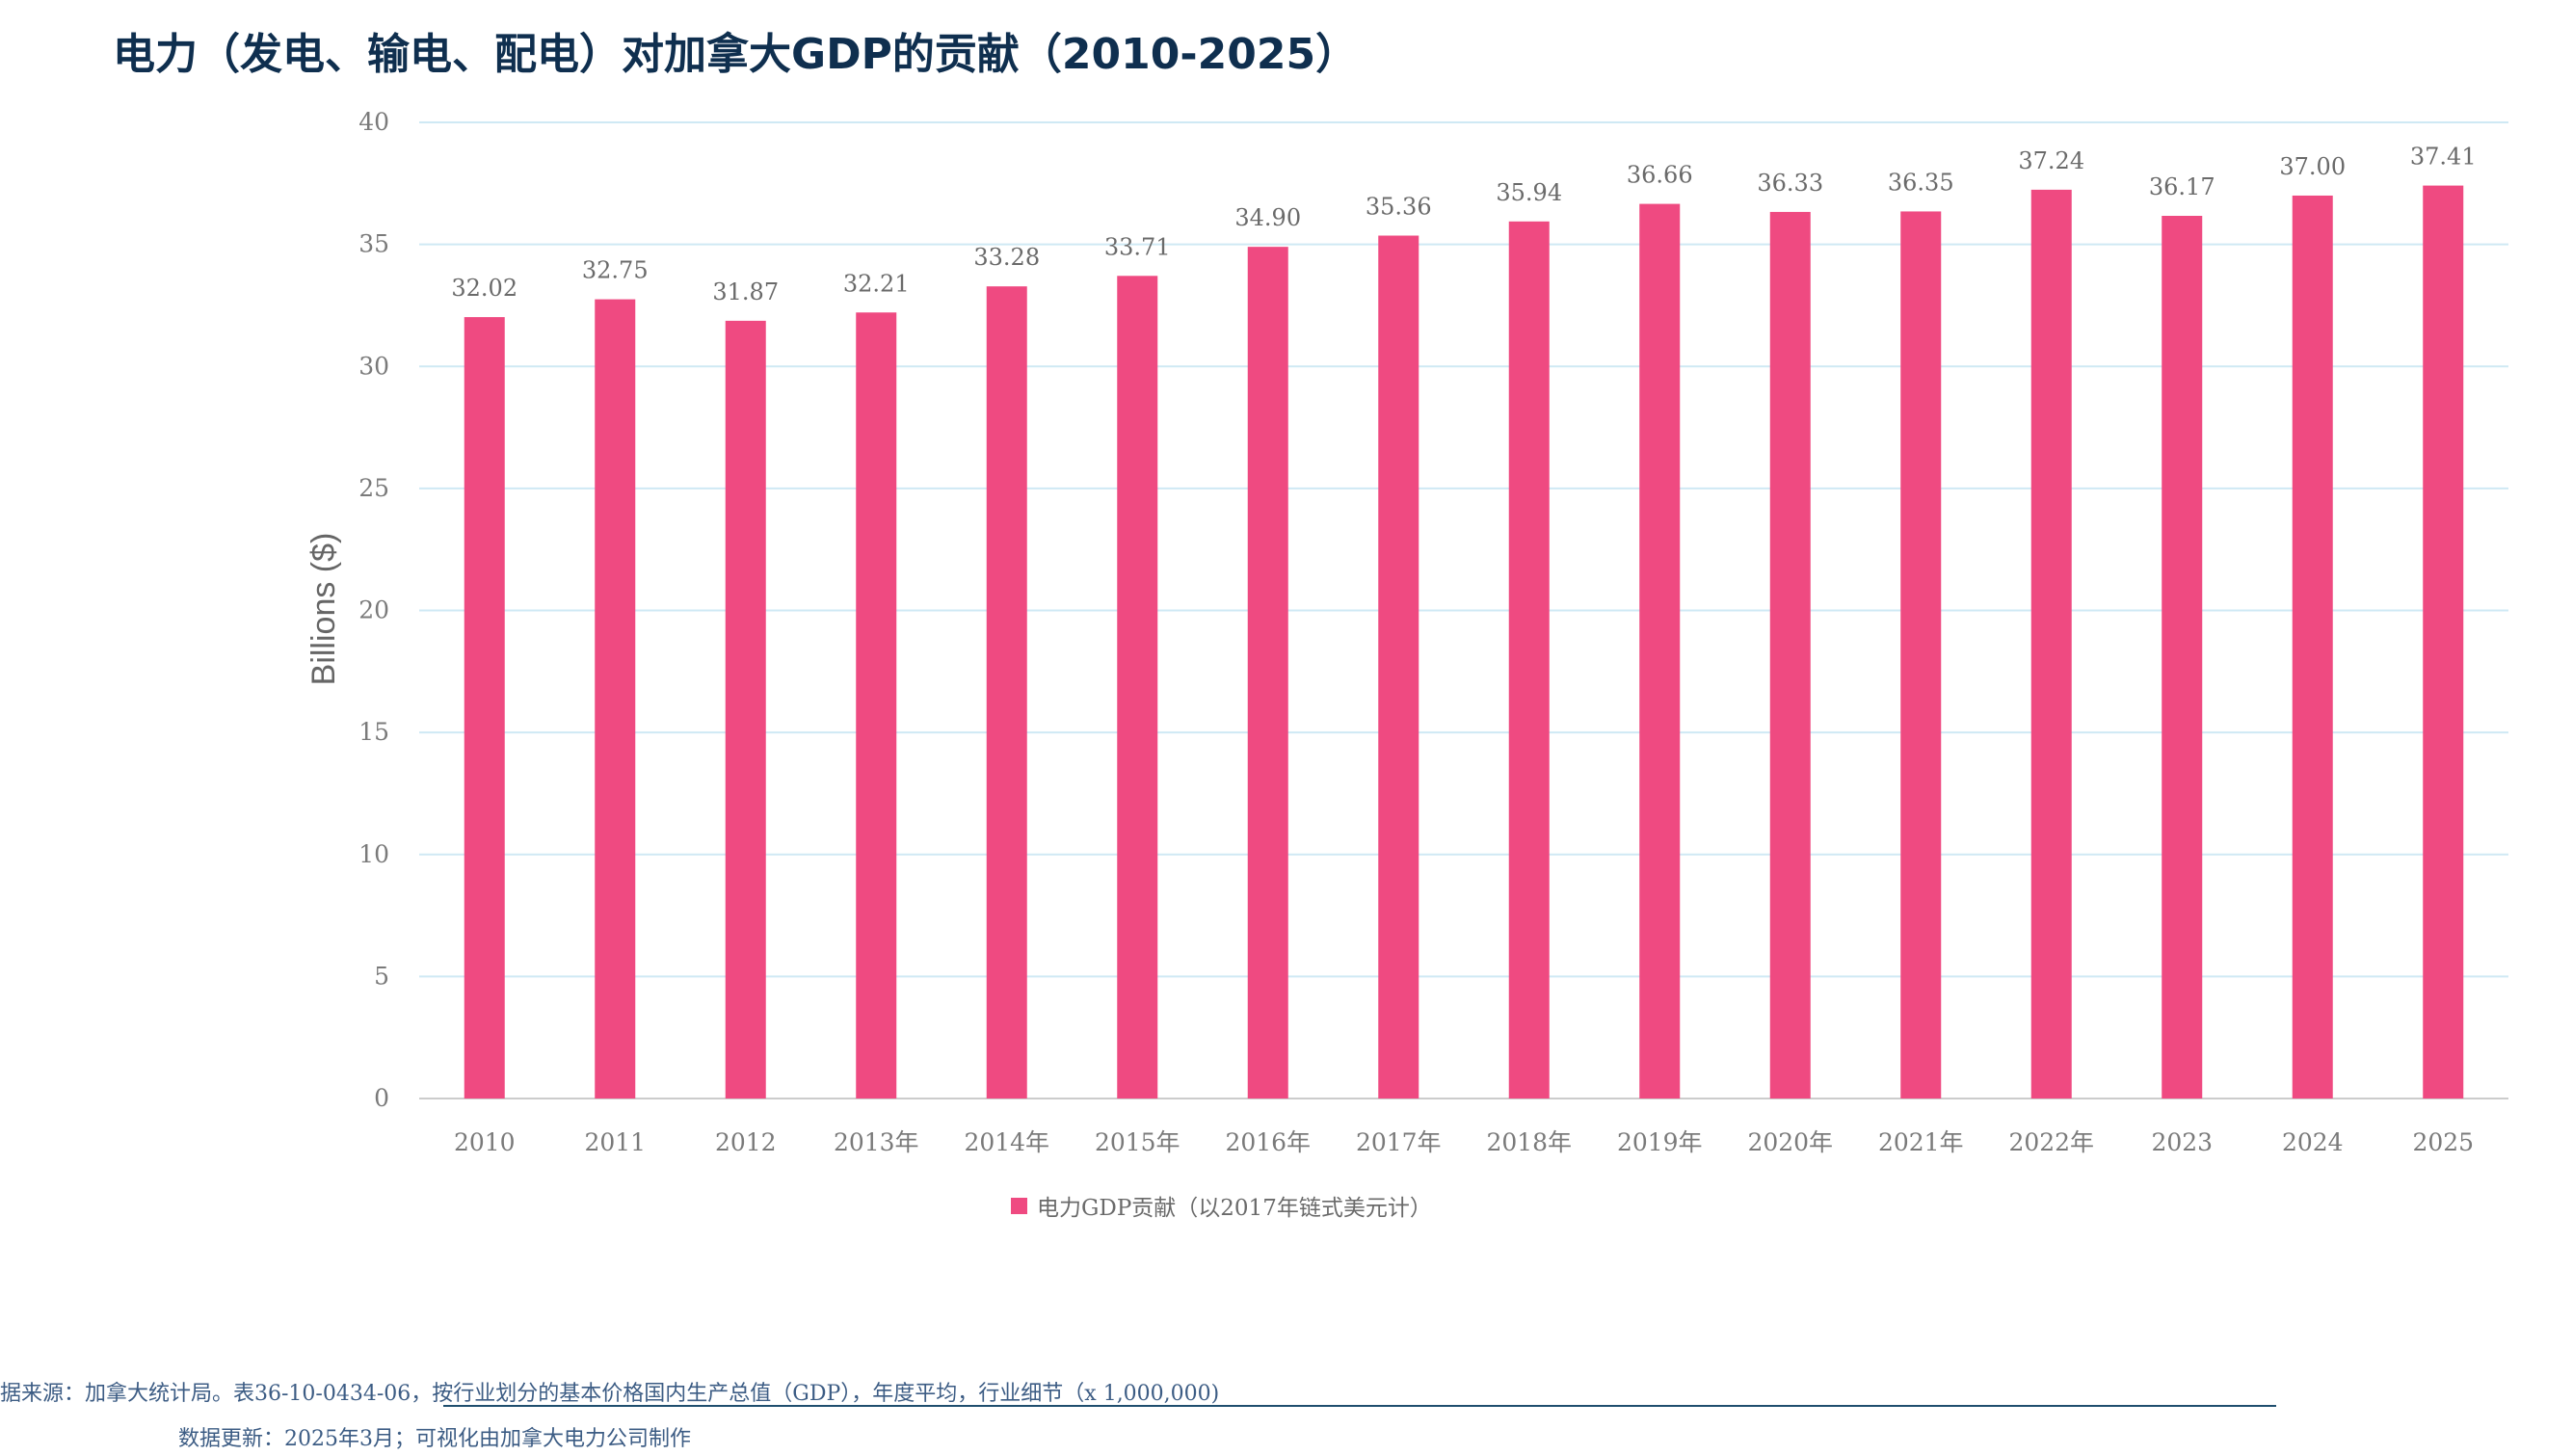  What do you see at coordinates (1137, 1142) in the screenshot?
I see `x-tick-label: 2015年` at bounding box center [1137, 1142].